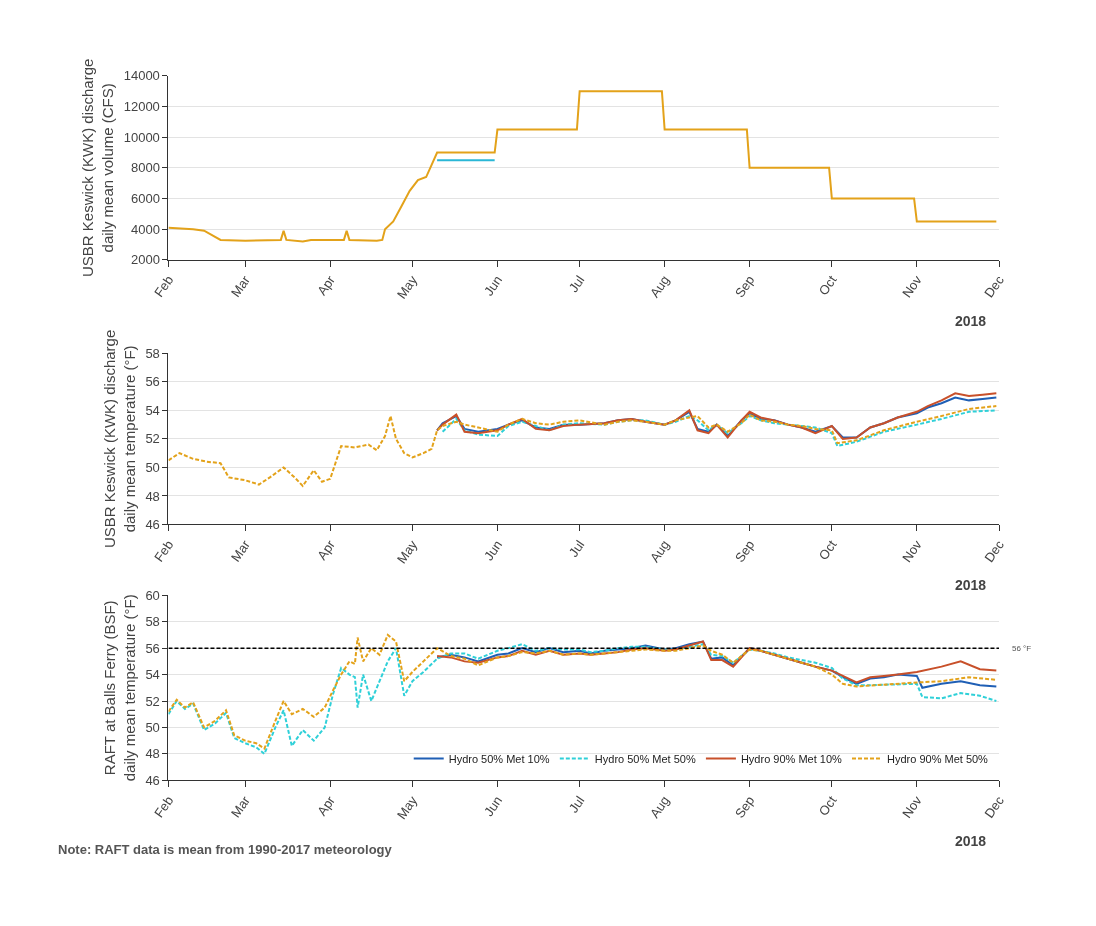  I want to click on legend-label: Hydro 90% Met 50%, so click(938, 758).